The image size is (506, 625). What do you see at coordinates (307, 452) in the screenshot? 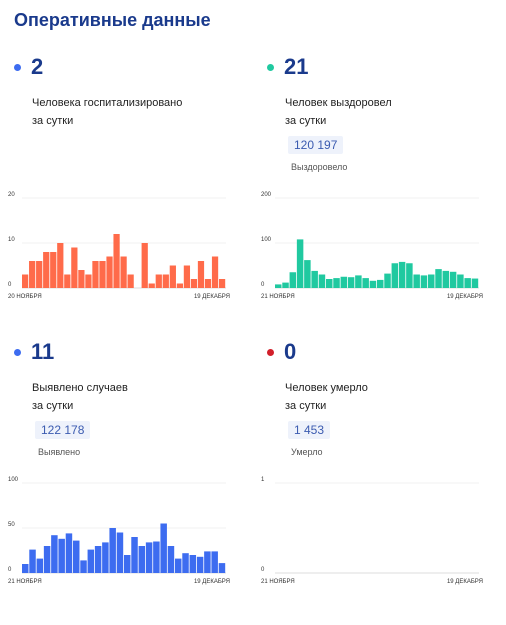
I see `deaths-total-label: Умерло` at bounding box center [307, 452].